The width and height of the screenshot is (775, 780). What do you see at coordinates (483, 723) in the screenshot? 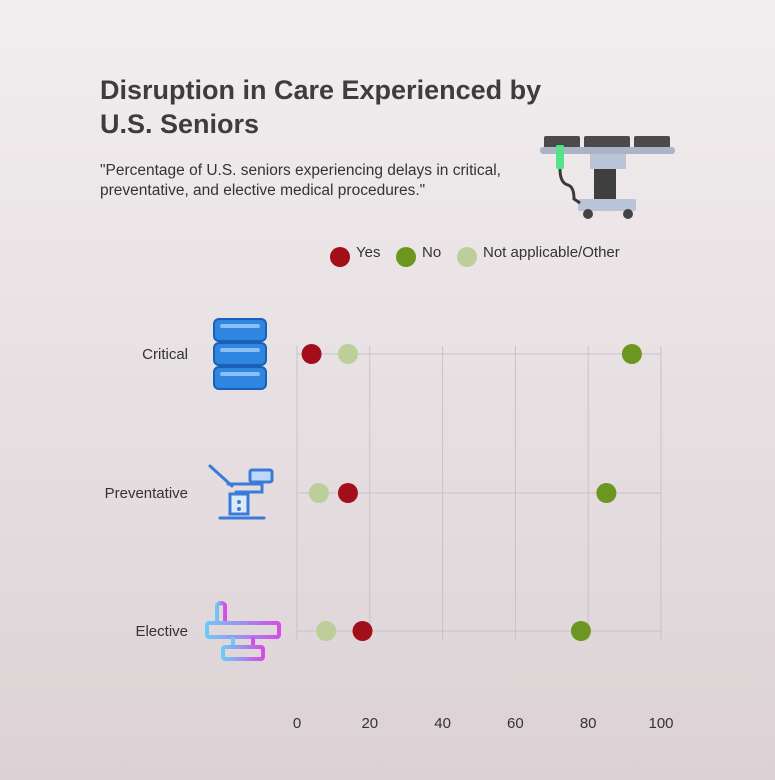
I see `x-axis-ticks: 0 20 40 60 80 100` at bounding box center [483, 723].